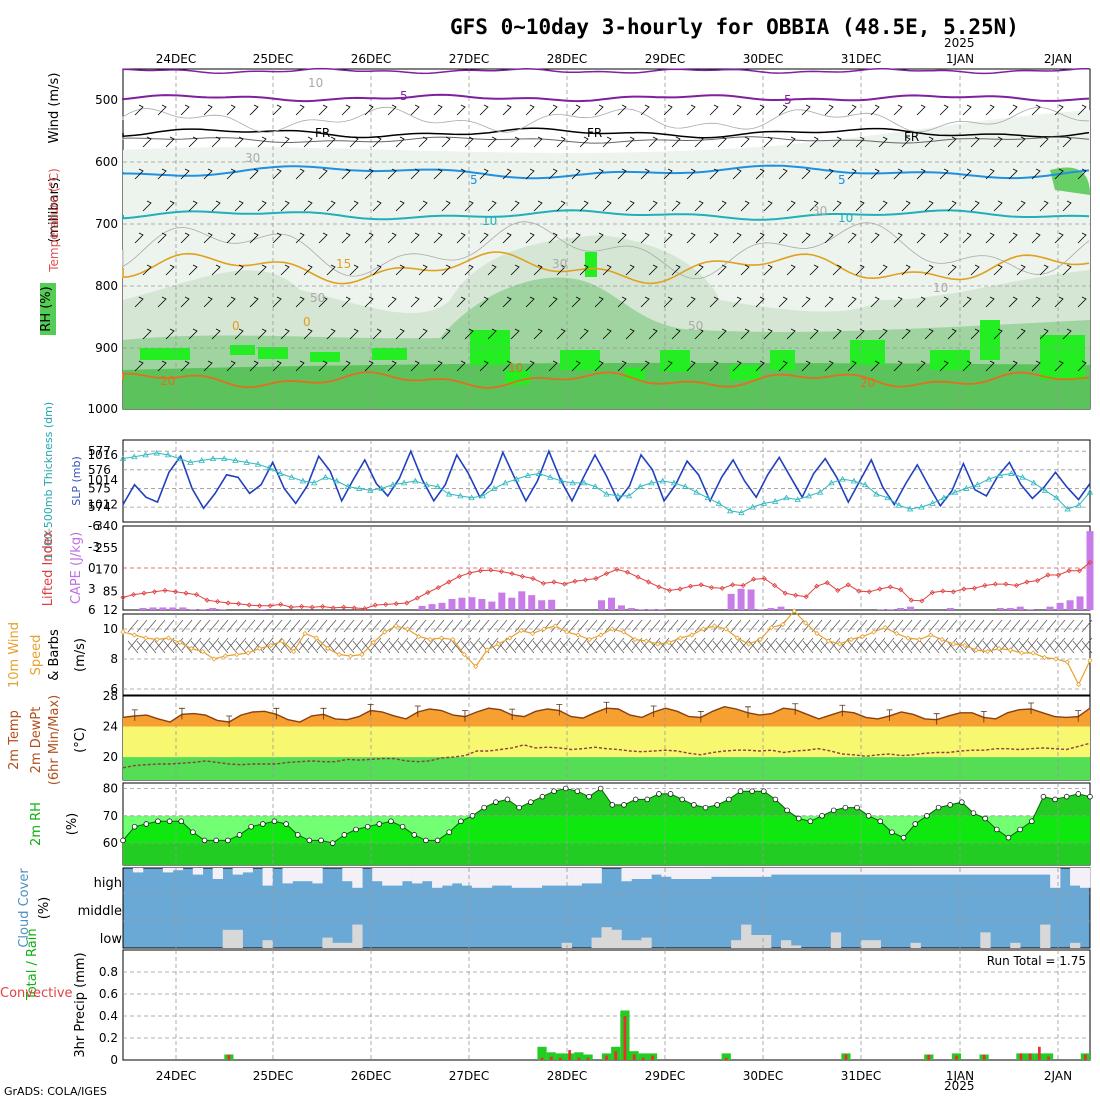  Describe the element at coordinates (99, 507) in the screenshot. I see `thickness-tick-label: 574` at that location.